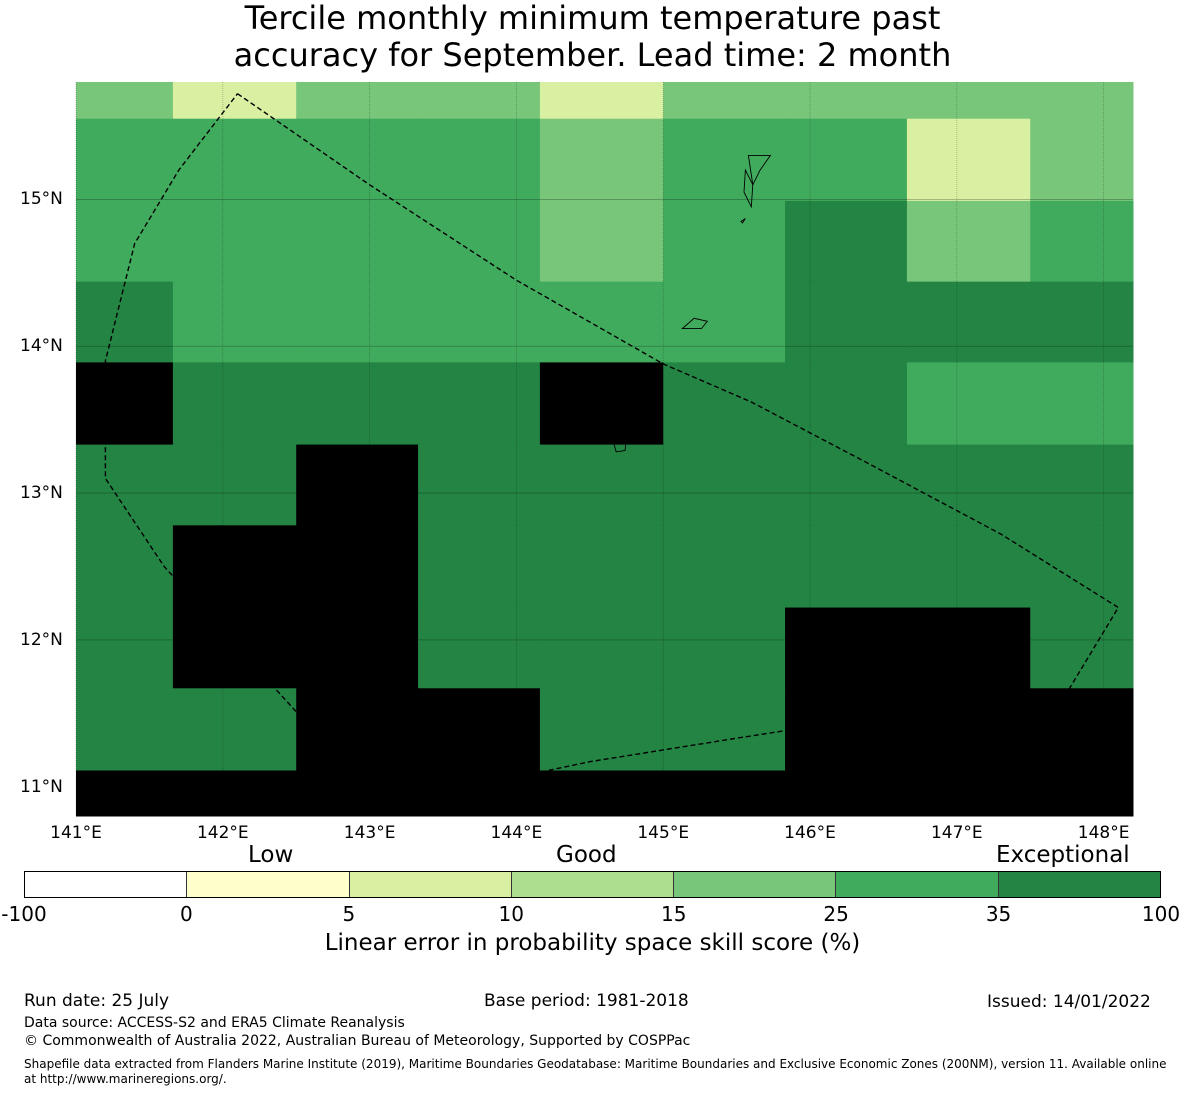 The height and width of the screenshot is (1095, 1185). Describe the element at coordinates (1161, 914) in the screenshot. I see `colorbar-tick-label: 100` at that location.